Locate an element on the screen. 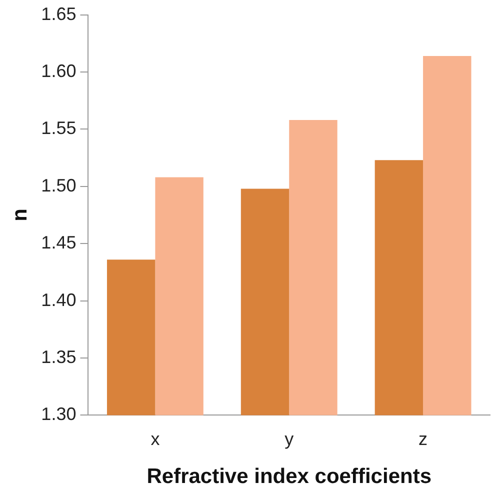  x-tick-label: y is located at coordinates (289, 438).